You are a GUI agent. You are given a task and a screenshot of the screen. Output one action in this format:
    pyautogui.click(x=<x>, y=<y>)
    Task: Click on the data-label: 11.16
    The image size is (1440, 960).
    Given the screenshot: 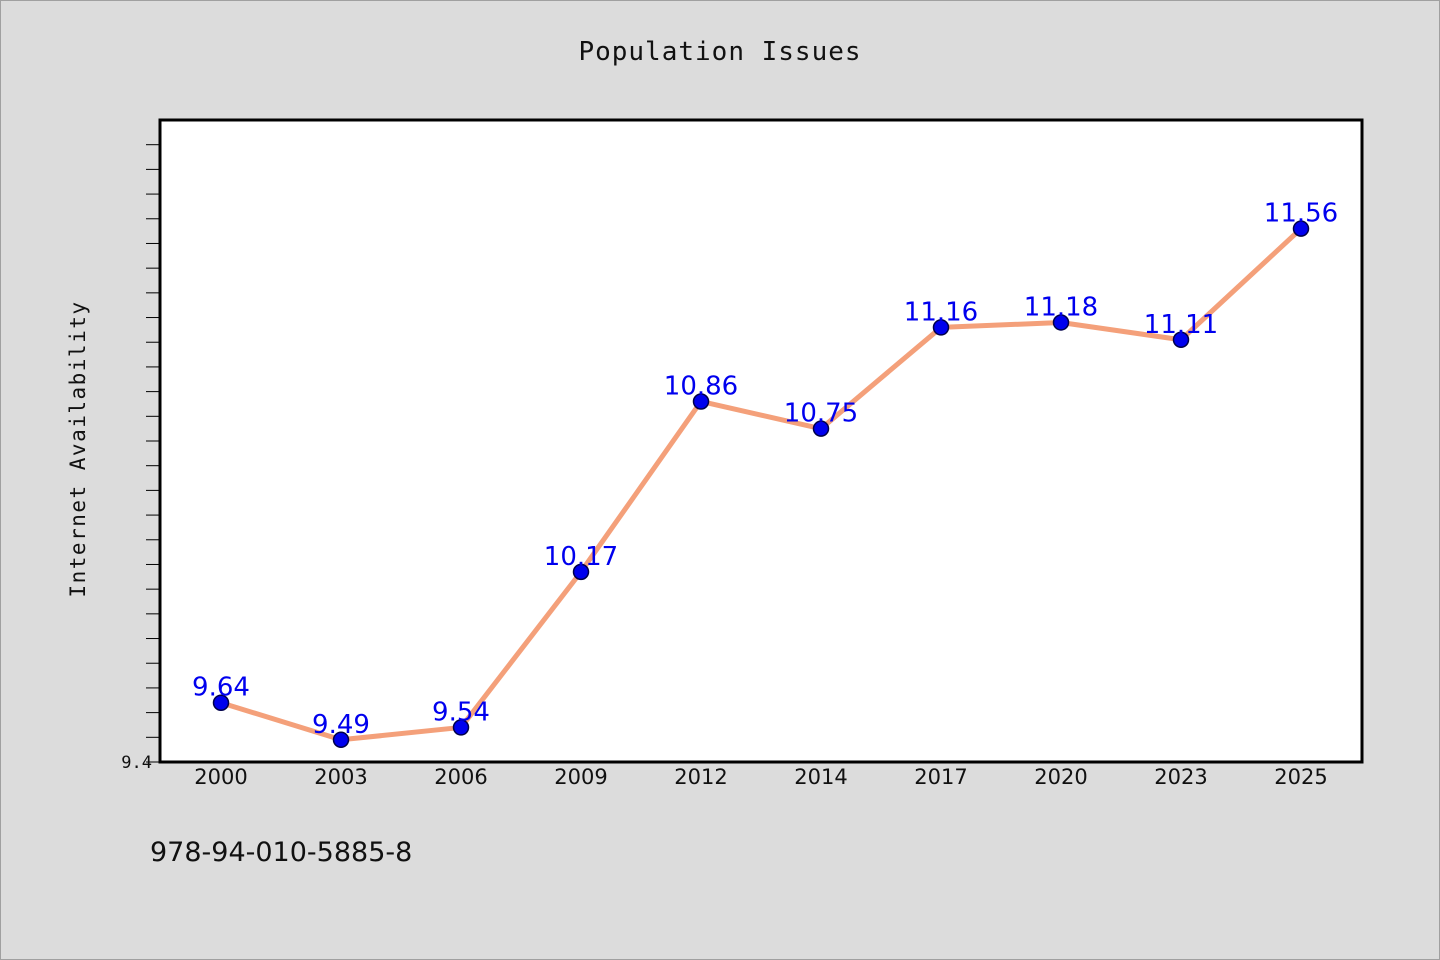 What is the action you would take?
    pyautogui.click(x=941, y=312)
    